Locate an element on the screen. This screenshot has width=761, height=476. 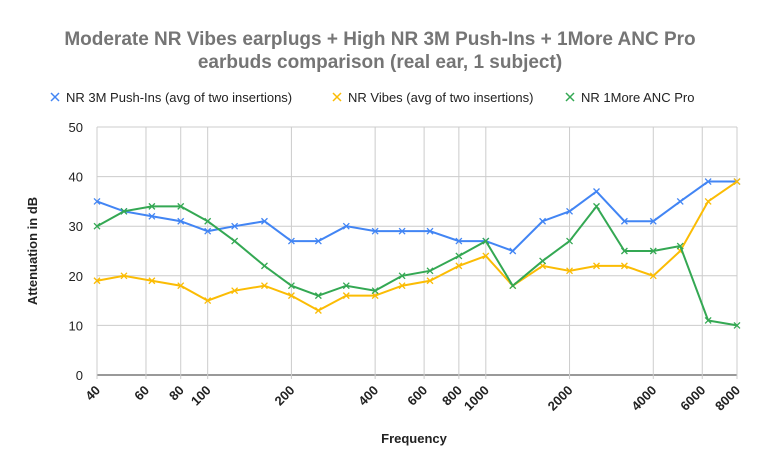
x-tick-label: 6000 is located at coordinates (692, 398).